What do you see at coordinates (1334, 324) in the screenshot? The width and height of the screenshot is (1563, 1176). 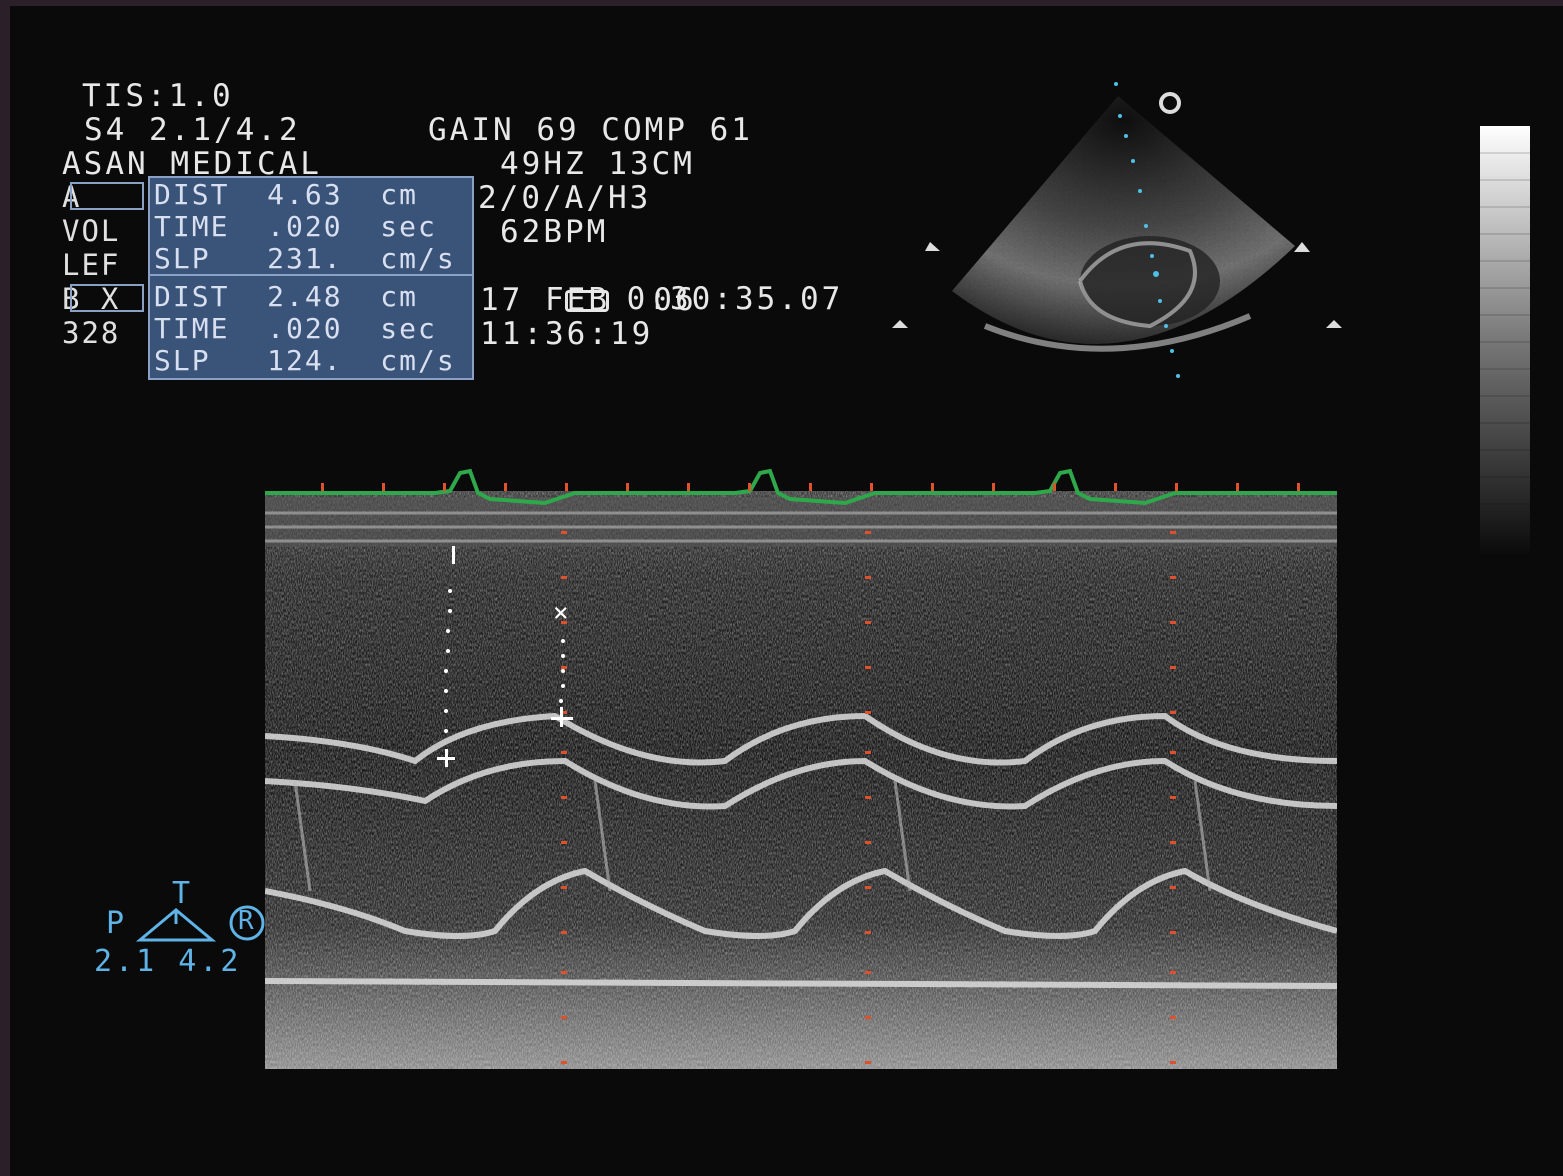 I see `depth-marker-right-icon` at bounding box center [1334, 324].